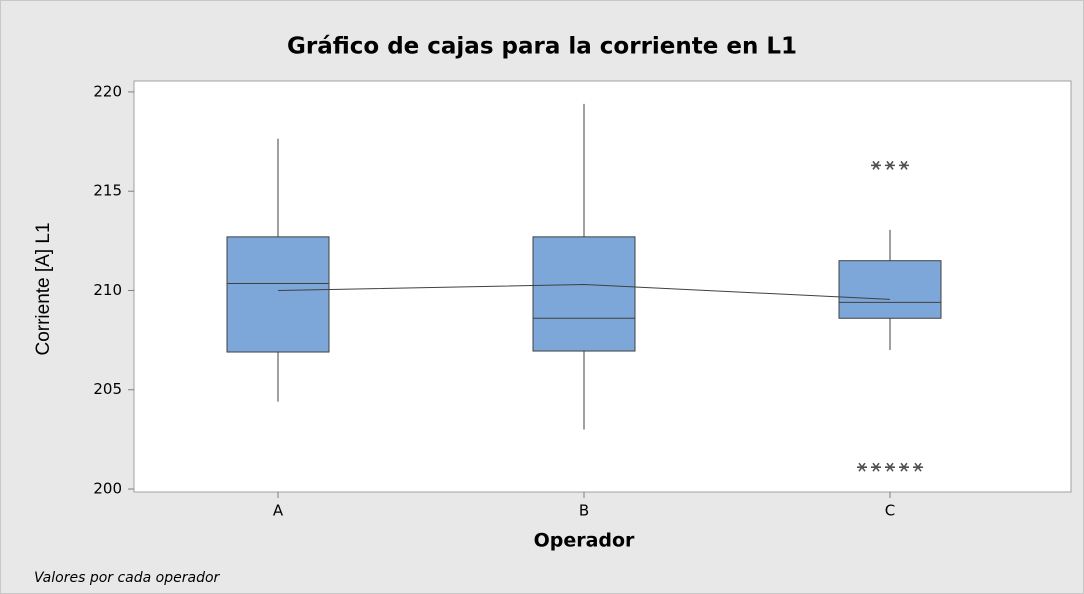  I want to click on y-tick-label: 210, so click(107, 290).